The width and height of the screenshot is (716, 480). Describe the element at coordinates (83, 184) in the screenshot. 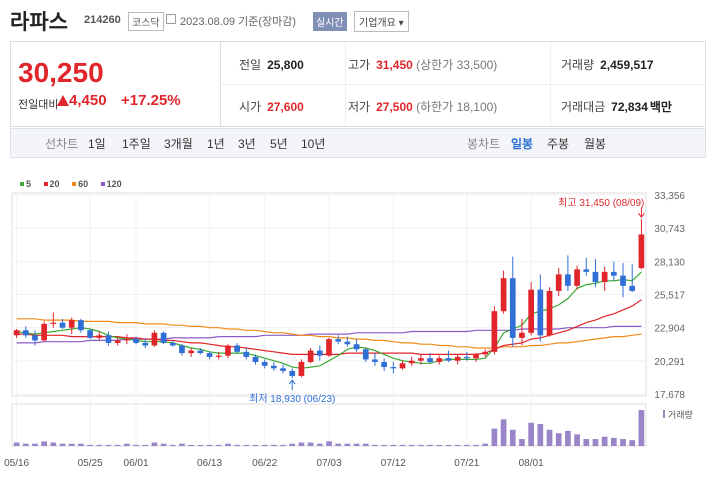

I see `legend-label: 60` at that location.